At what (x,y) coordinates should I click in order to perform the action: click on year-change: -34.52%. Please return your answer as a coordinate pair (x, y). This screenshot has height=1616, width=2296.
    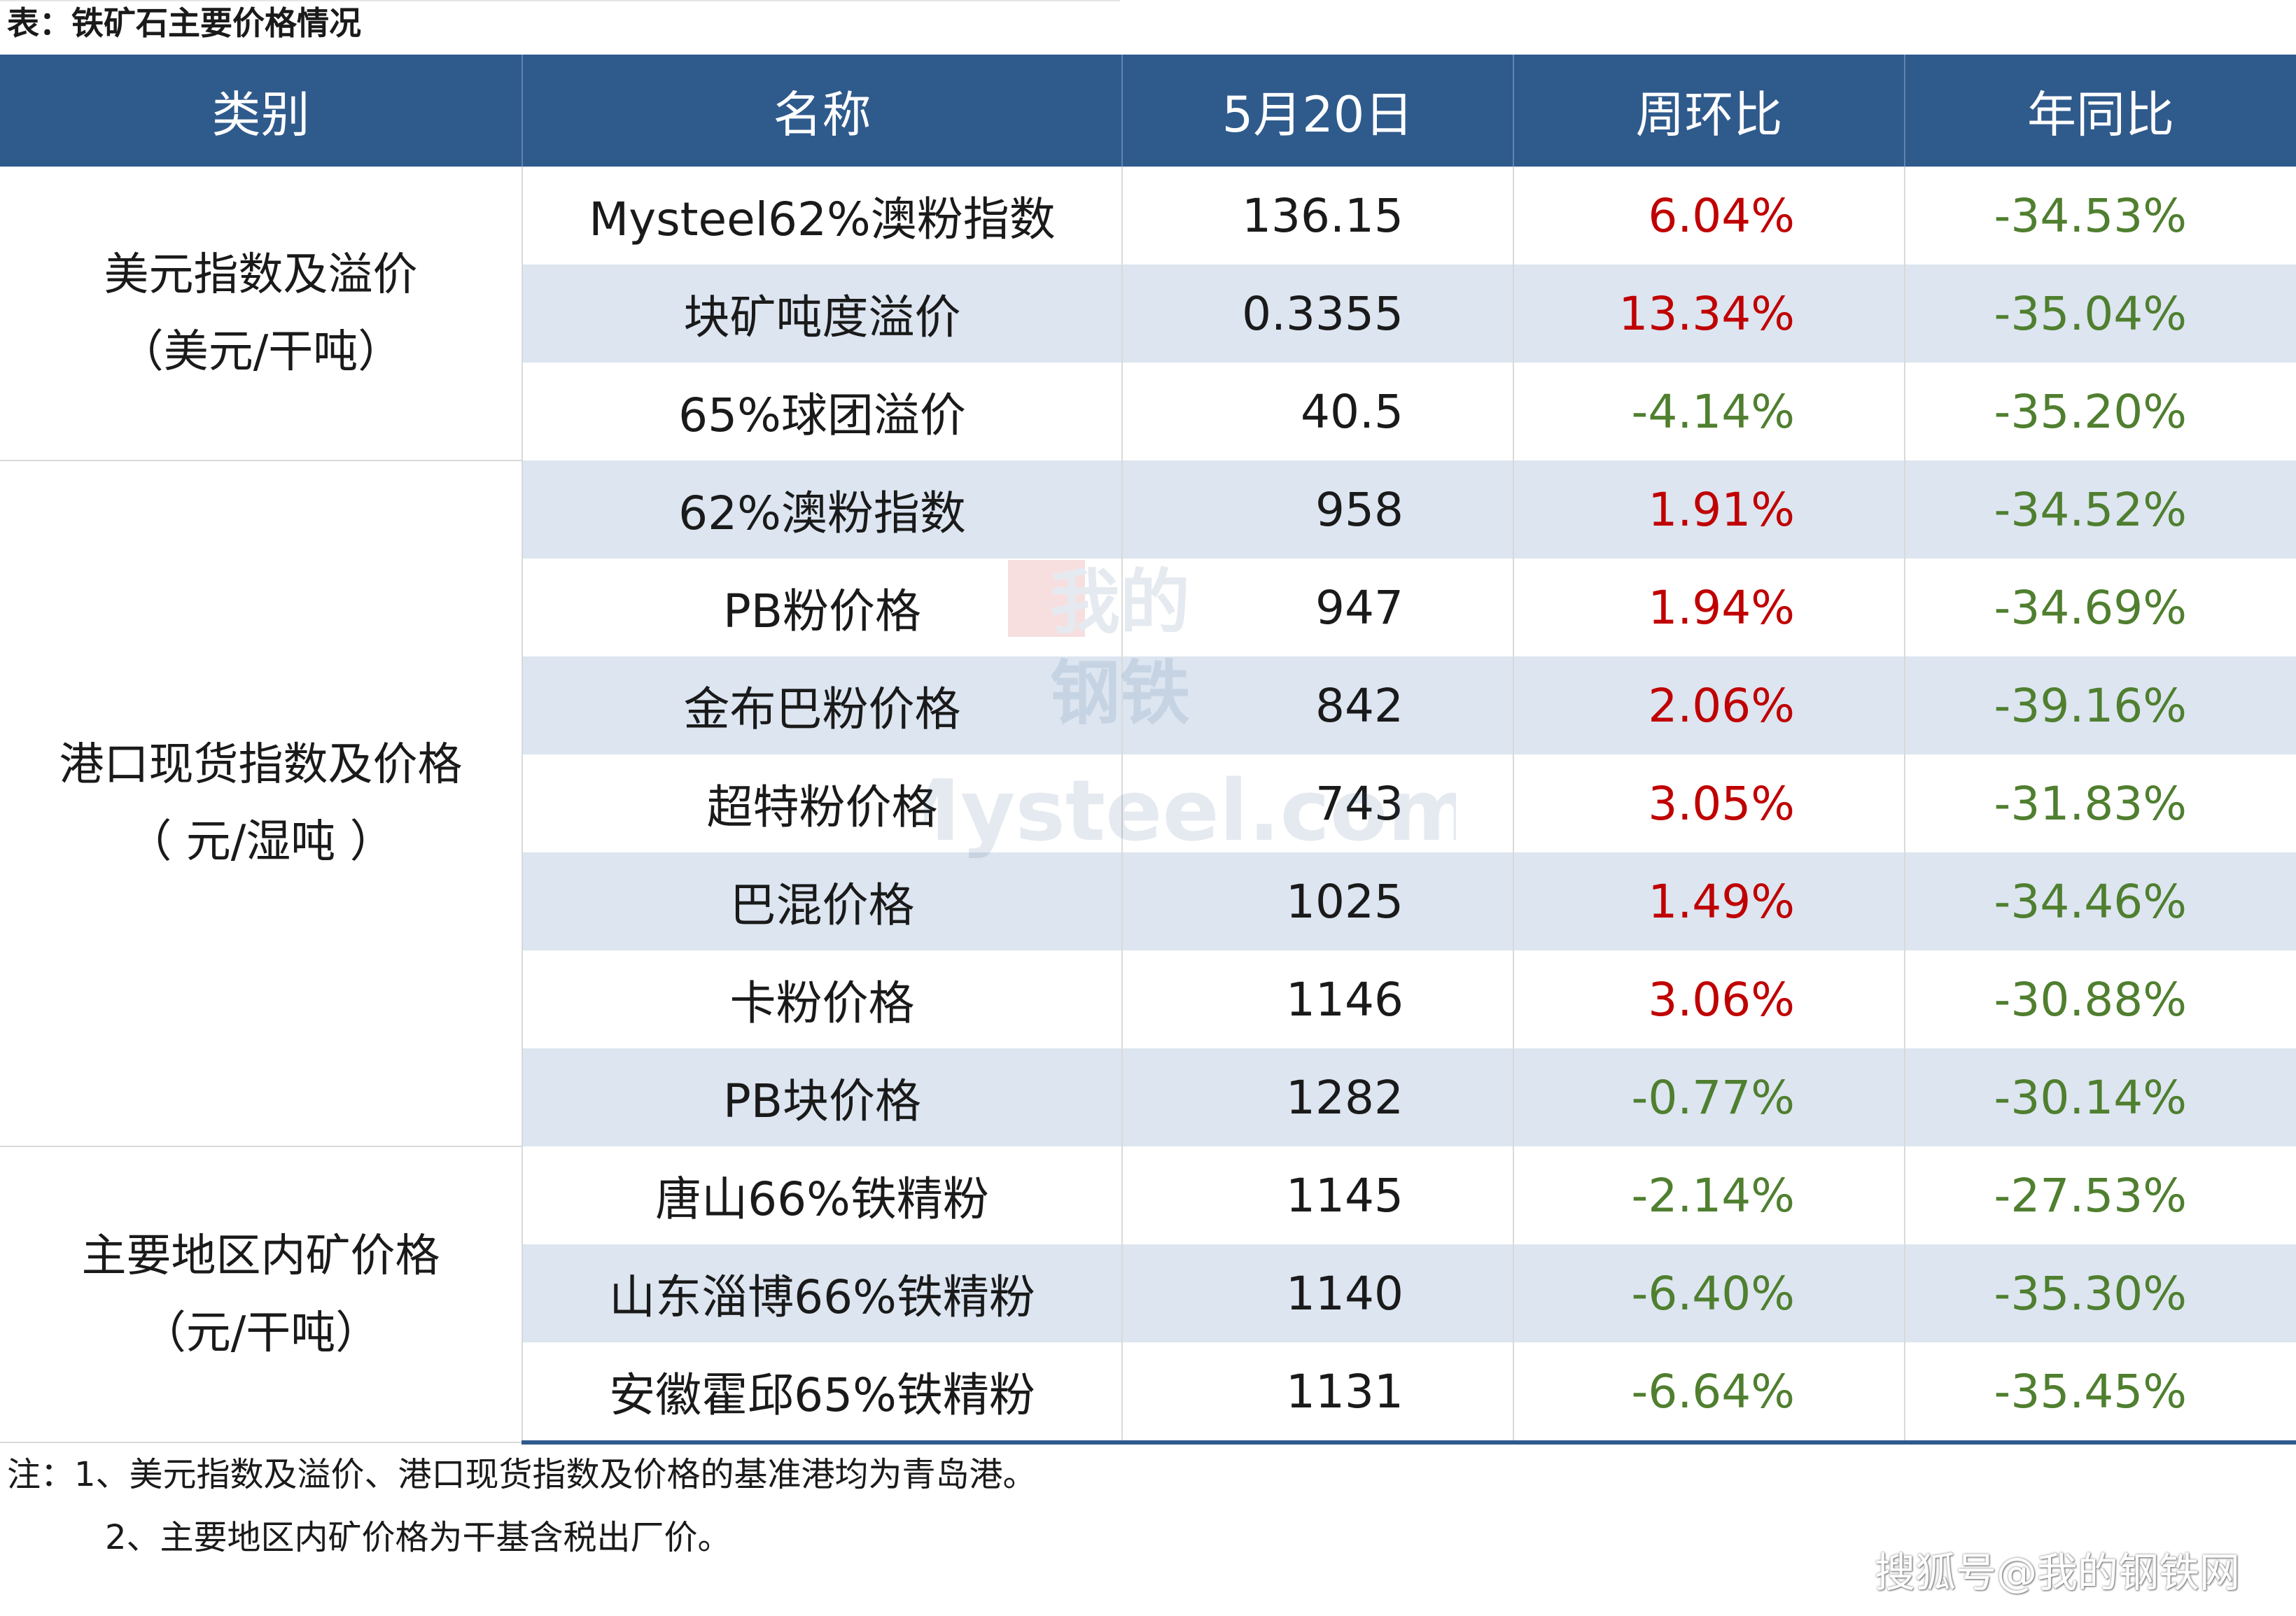
    Looking at the image, I should click on (2100, 510).